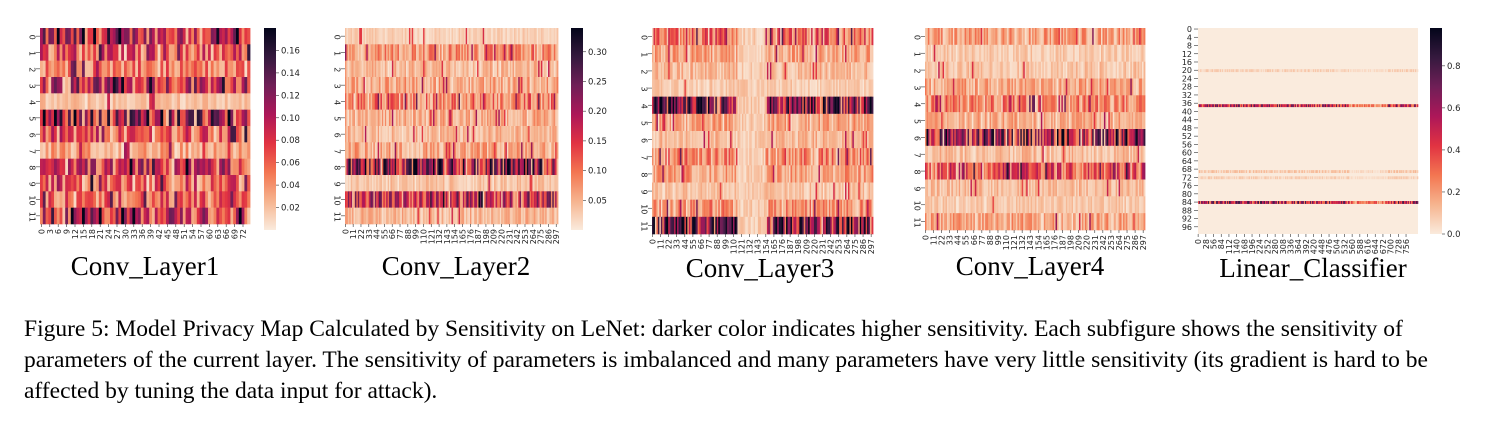 The width and height of the screenshot is (1502, 433). I want to click on x-tick-label: 231, so click(509, 236).